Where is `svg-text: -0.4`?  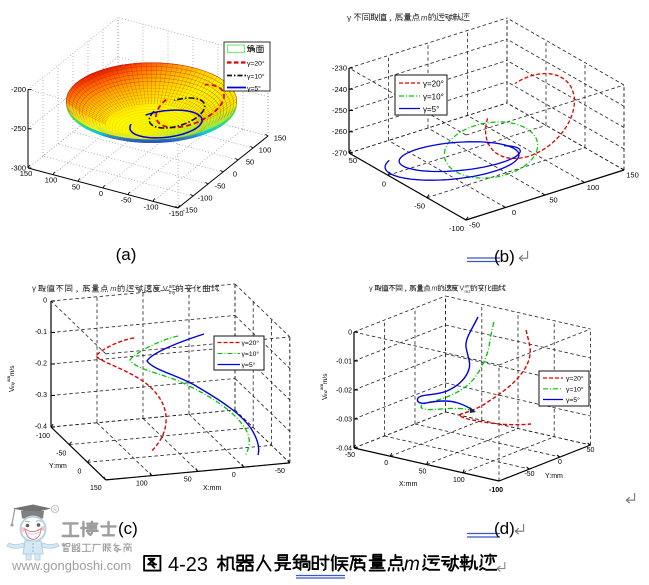 svg-text: -0.4 is located at coordinates (41, 427).